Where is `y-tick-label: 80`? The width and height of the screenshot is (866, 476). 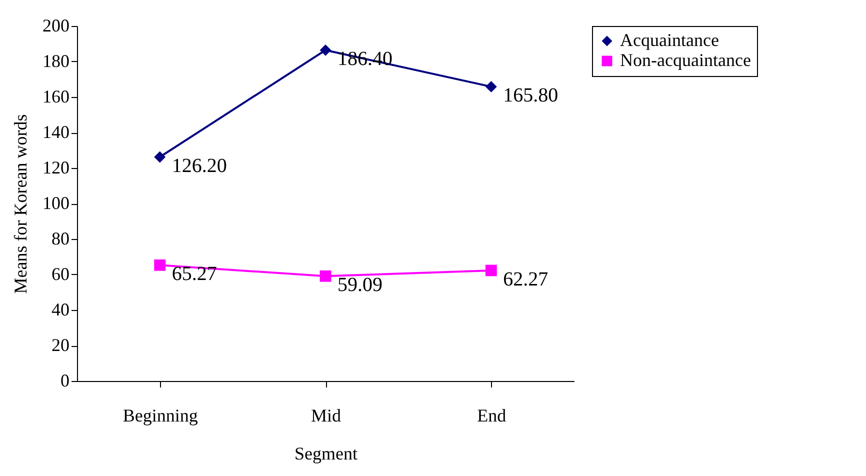 y-tick-label: 80 is located at coordinates (61, 238).